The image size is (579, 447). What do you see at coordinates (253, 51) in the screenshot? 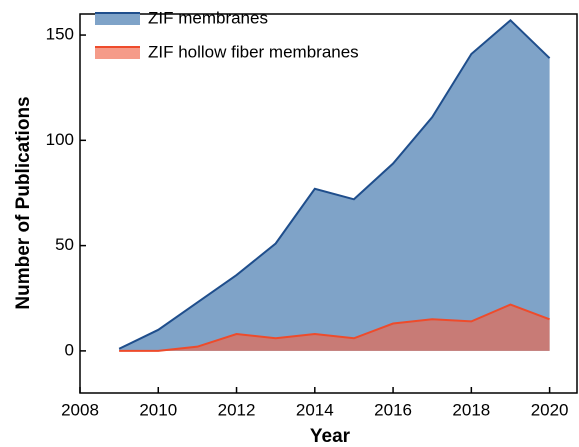
I see `legend-label: ZIF hollow fiber membranes` at bounding box center [253, 51].